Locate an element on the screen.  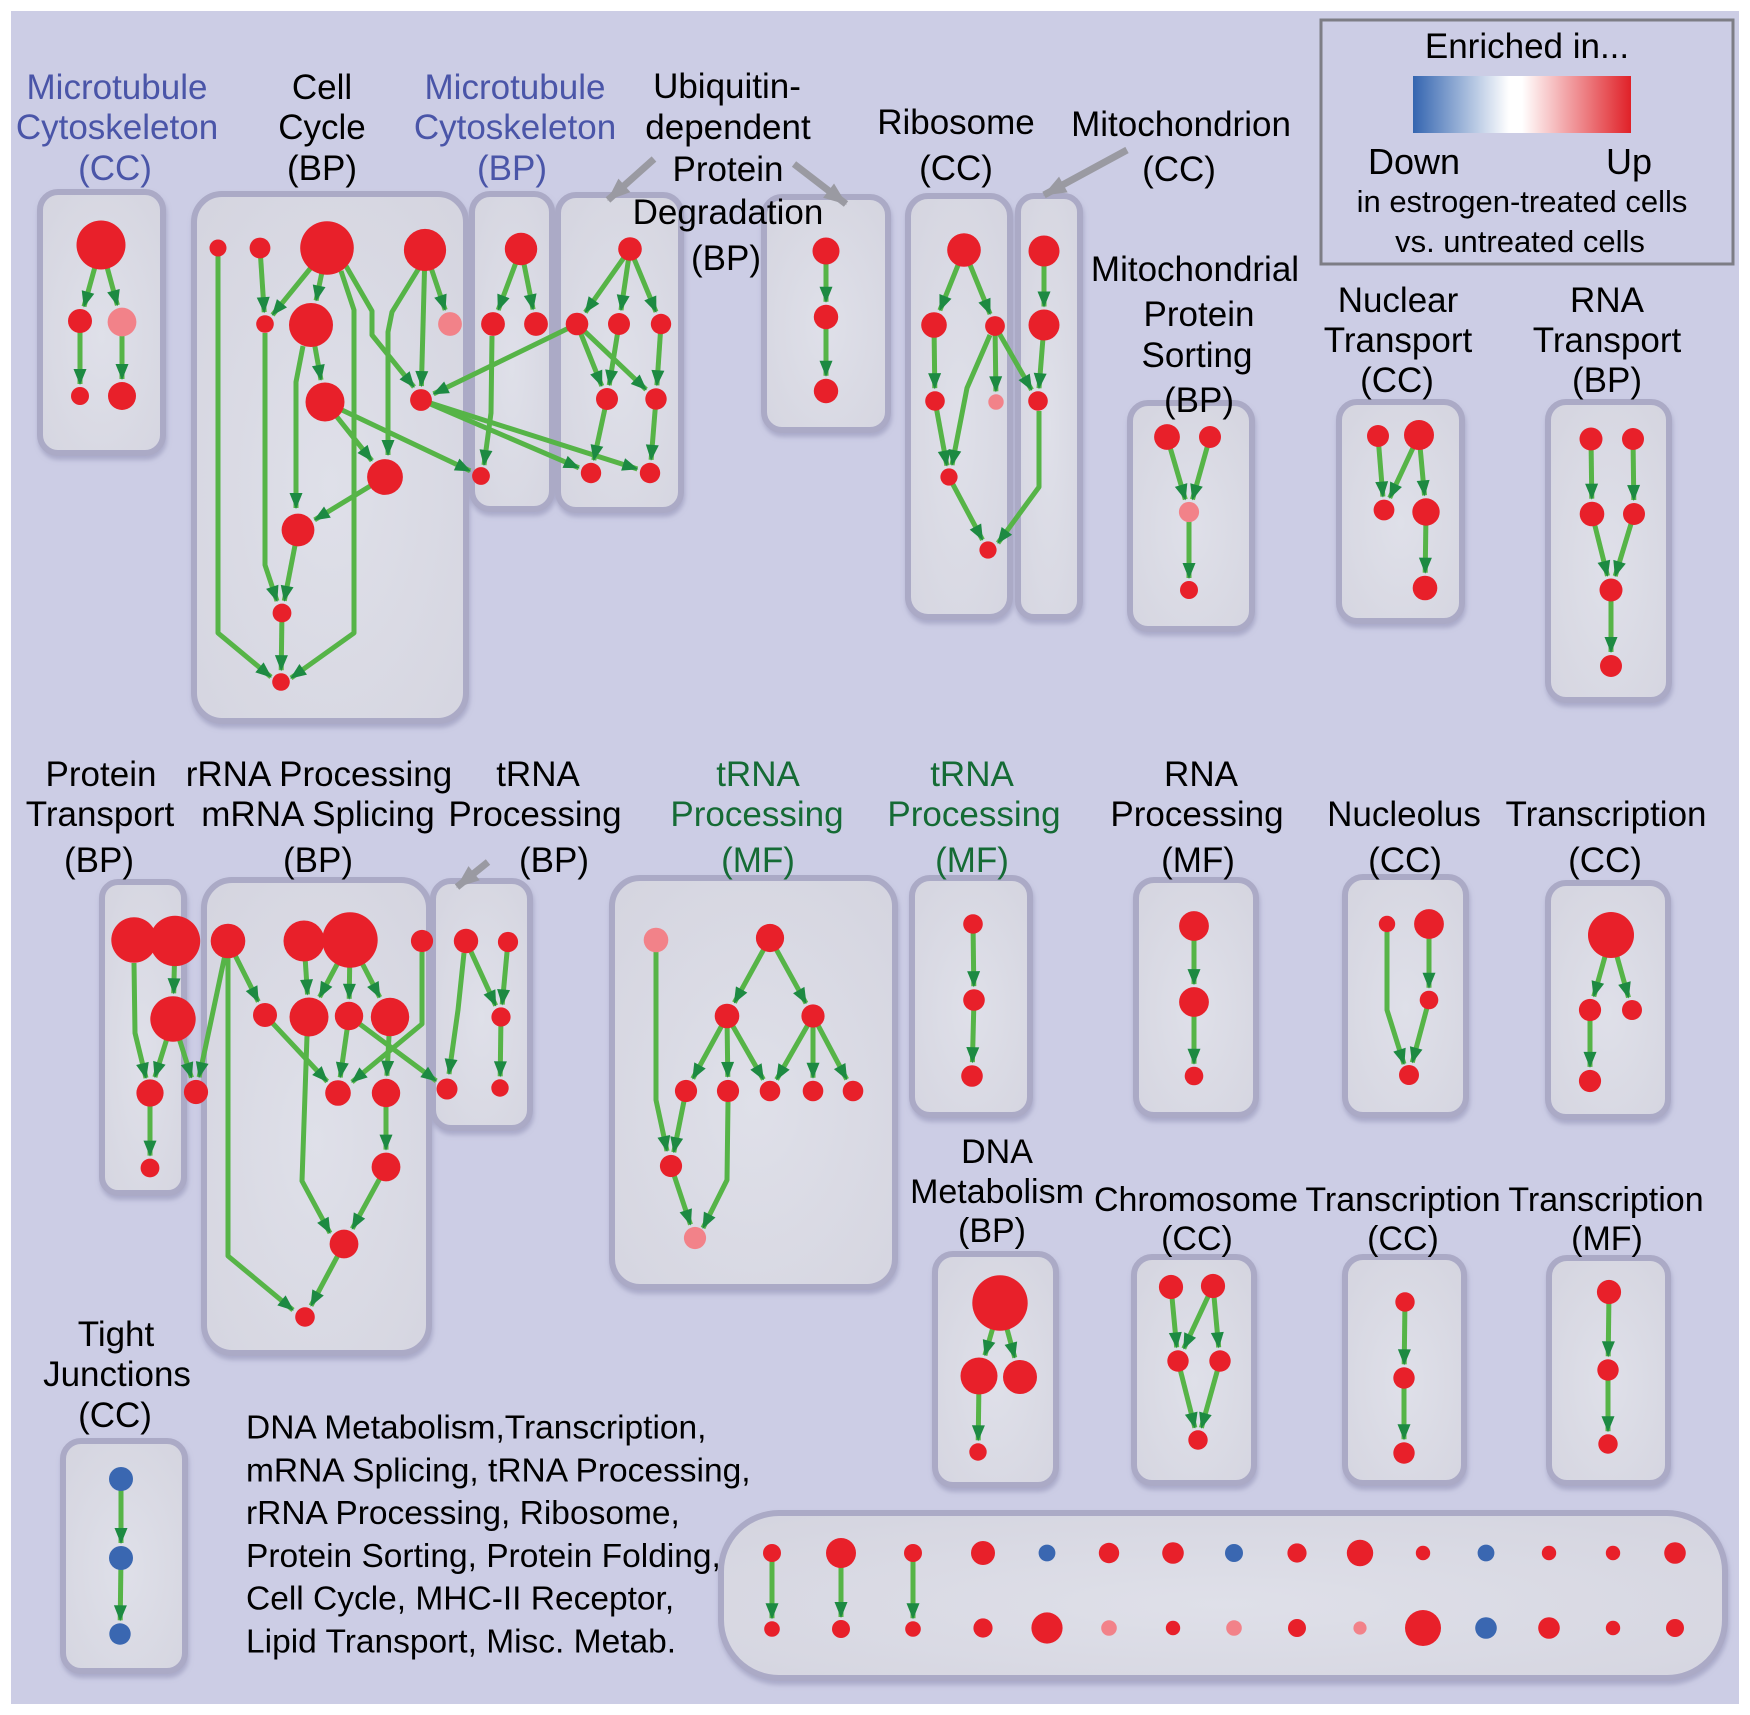
svg-text: Metabolism is located at coordinates (997, 1192).